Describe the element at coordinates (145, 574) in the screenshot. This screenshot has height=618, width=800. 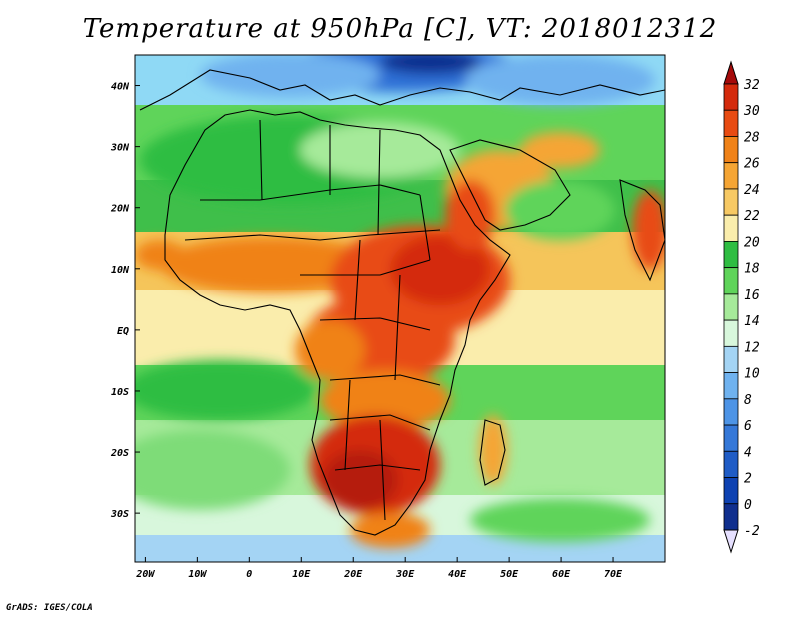
I see `lon-label: 20W` at that location.